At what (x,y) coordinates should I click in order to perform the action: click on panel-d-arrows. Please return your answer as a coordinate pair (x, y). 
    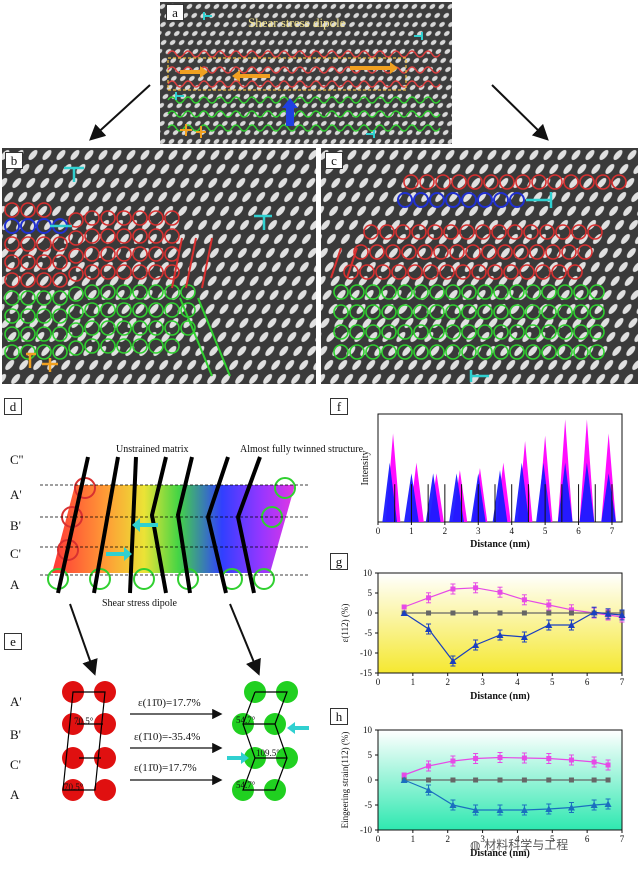
    Looking at the image, I should click on (165, 639).